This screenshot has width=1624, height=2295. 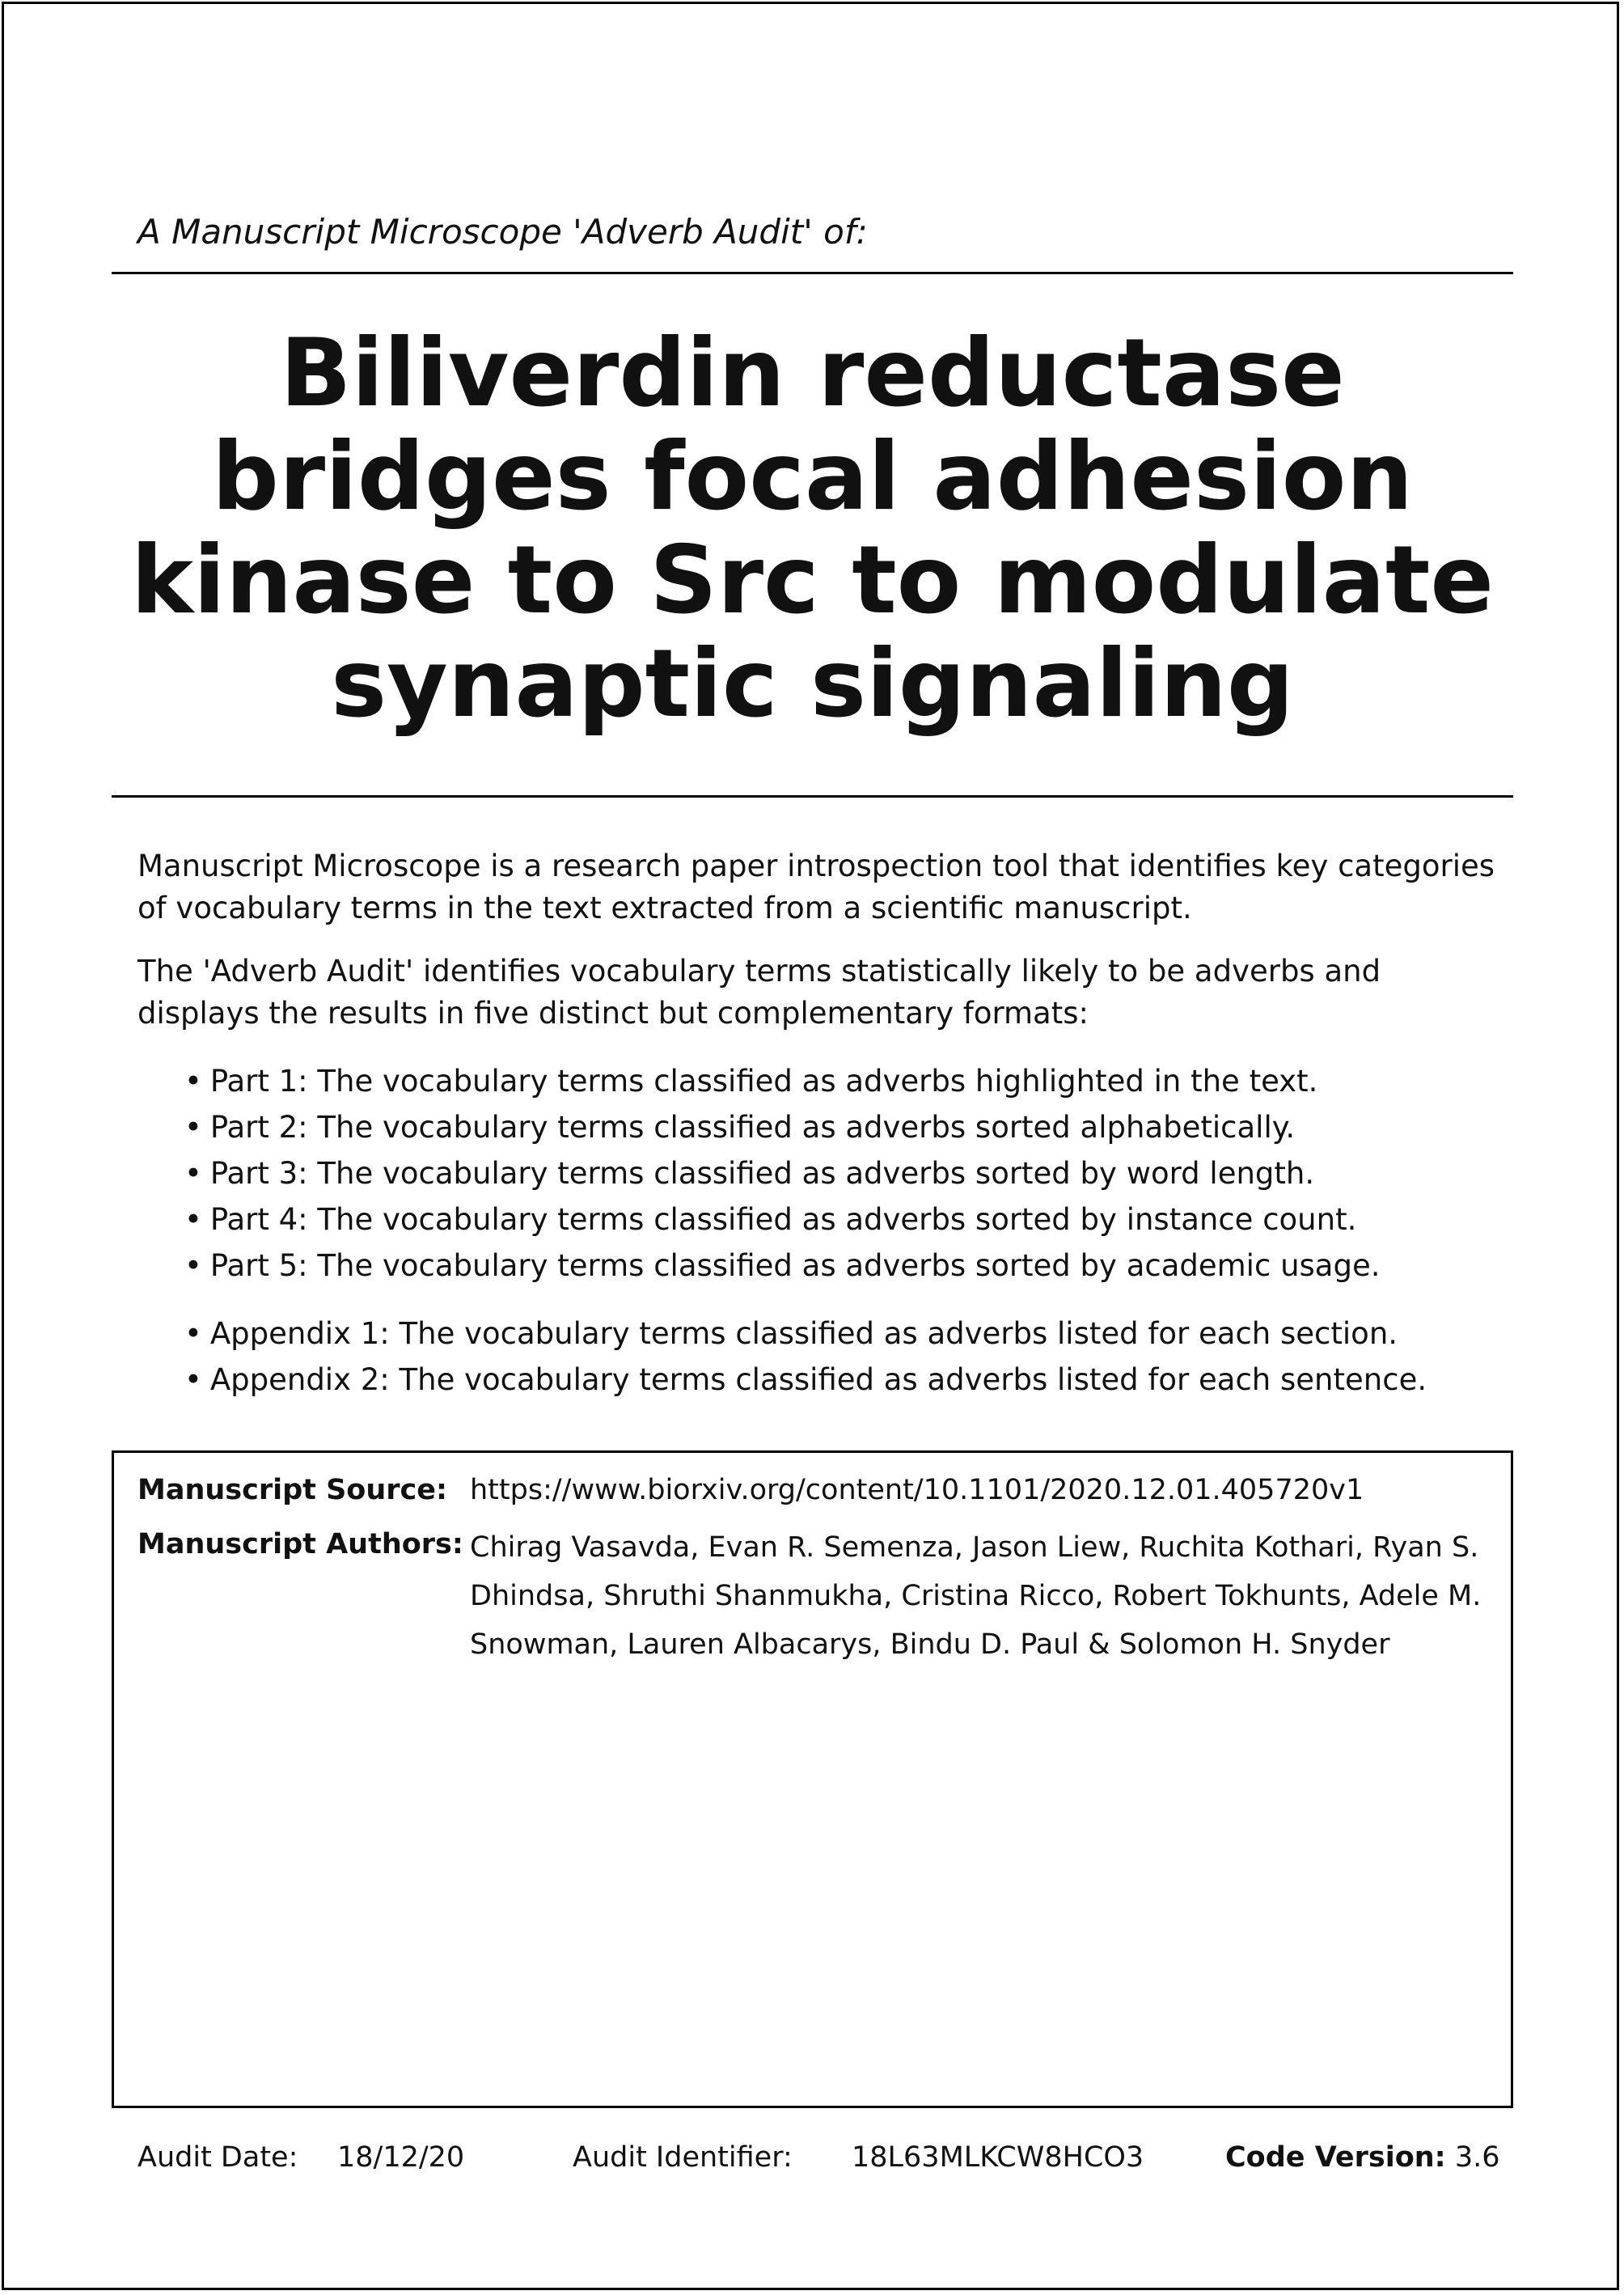 I want to click on title-line: Biliverdin reductase, so click(x=812, y=373).